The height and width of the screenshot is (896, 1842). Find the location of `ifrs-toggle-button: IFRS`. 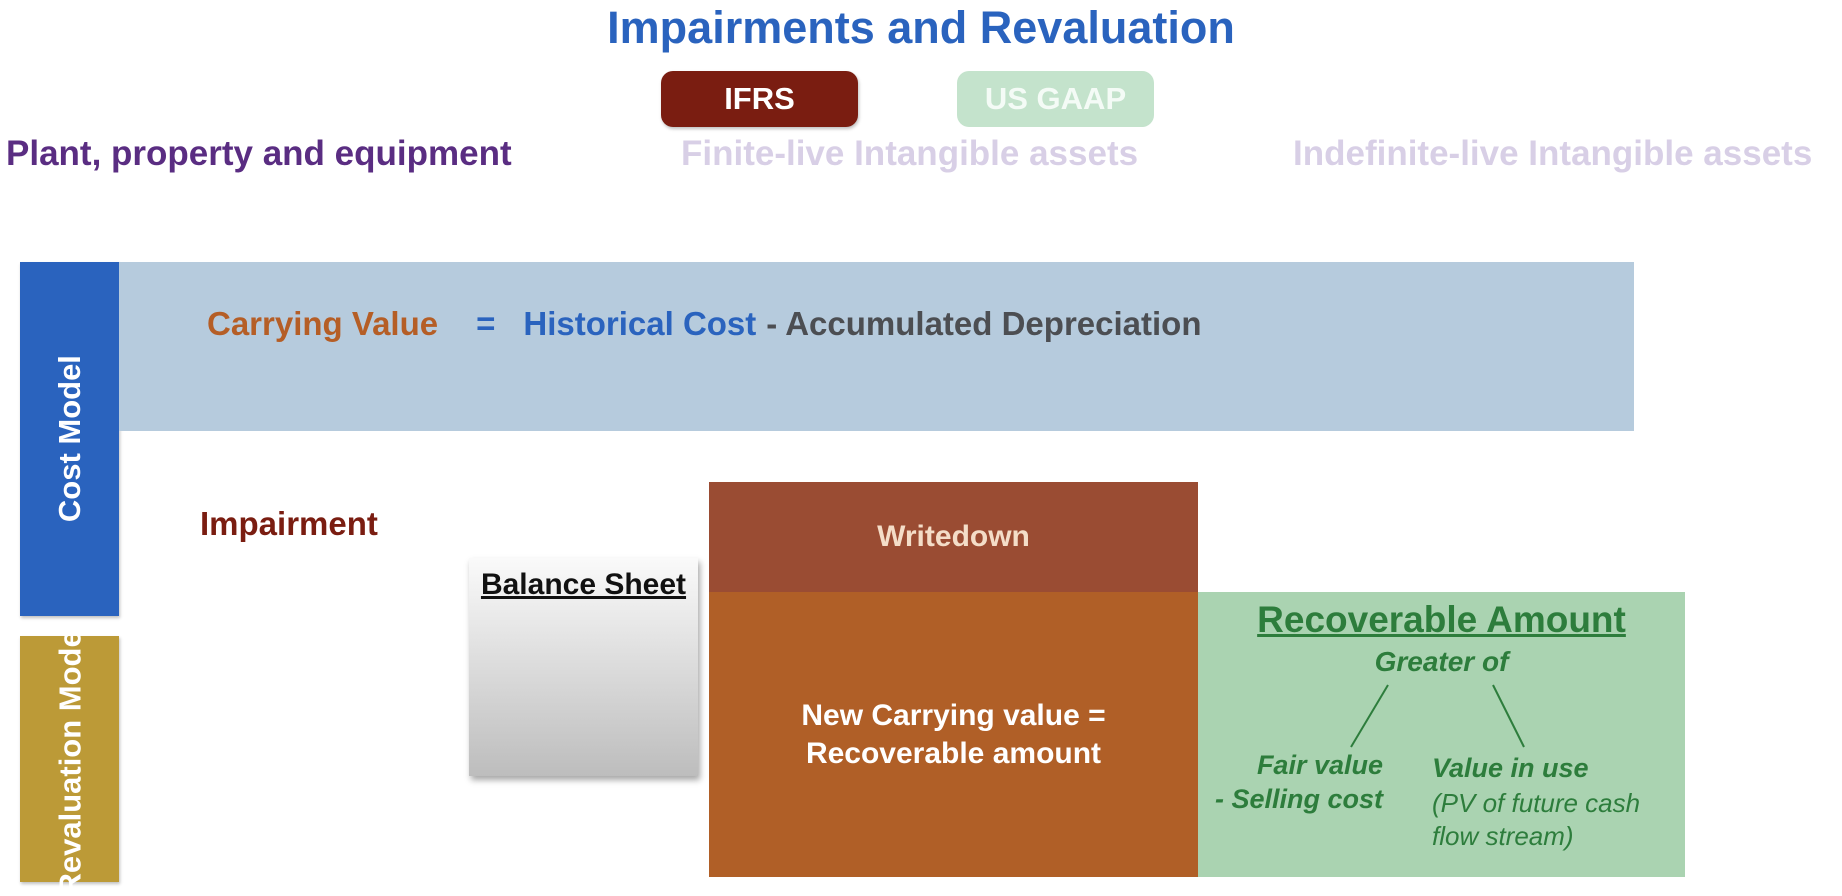

ifrs-toggle-button: IFRS is located at coordinates (759, 99).